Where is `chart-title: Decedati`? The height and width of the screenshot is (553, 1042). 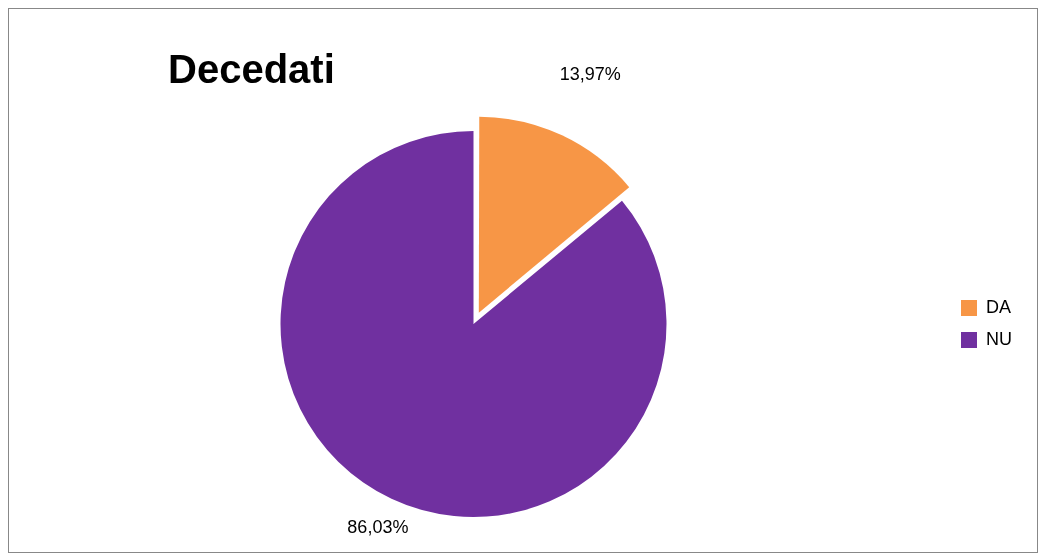
chart-title: Decedati is located at coordinates (251, 69).